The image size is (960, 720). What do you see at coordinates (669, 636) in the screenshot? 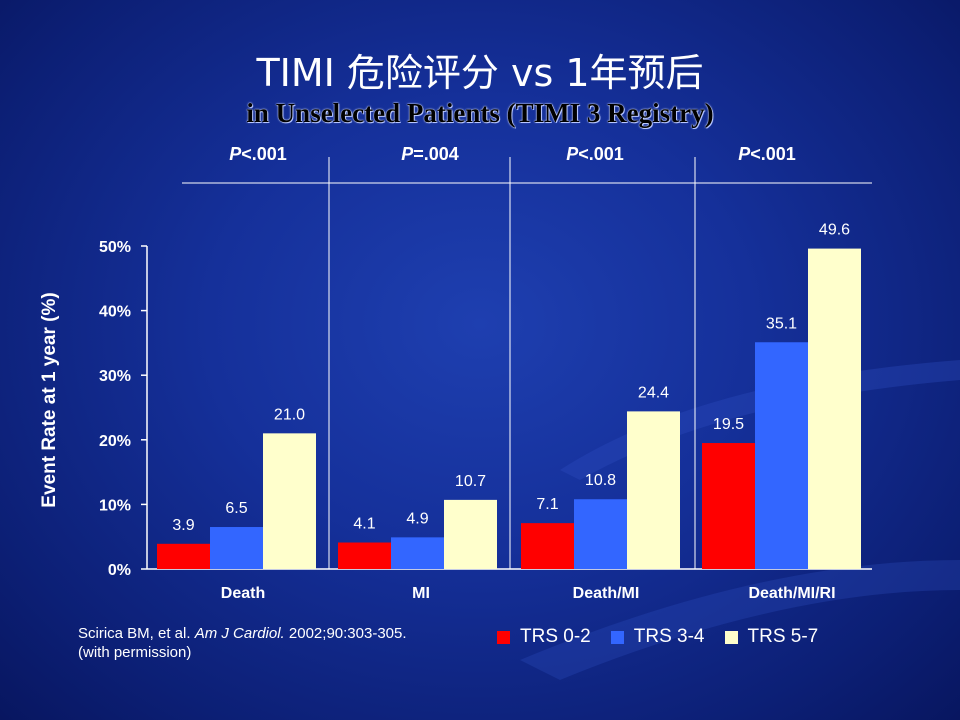
I see `legend-label-trs-3-4: TRS 3-4` at bounding box center [669, 636].